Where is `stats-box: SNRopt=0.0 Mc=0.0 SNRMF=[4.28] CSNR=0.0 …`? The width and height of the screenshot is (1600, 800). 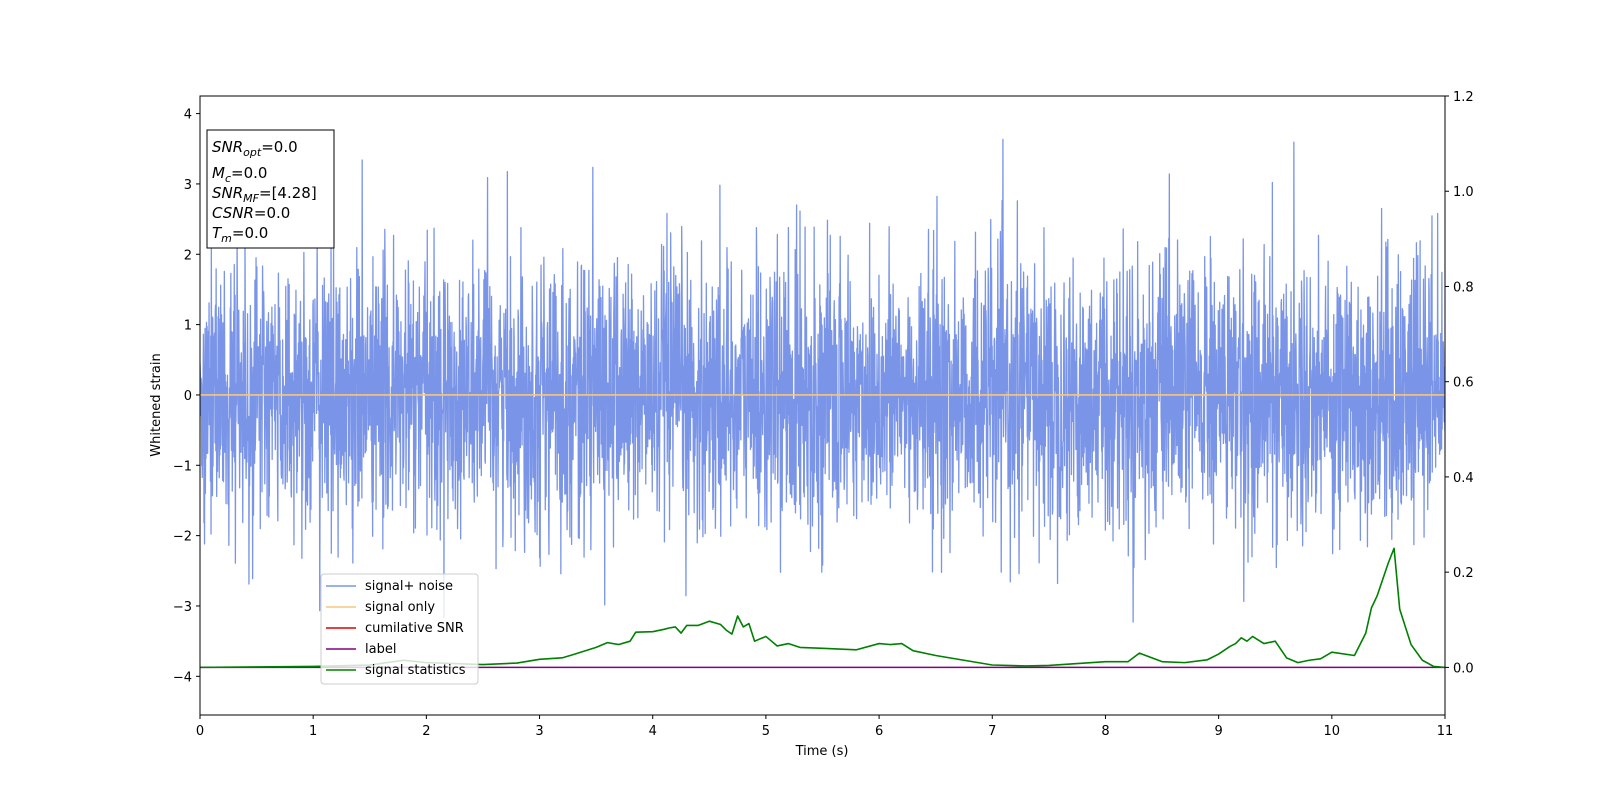
stats-box: SNRopt=0.0 Mc=0.0 SNRMF=[4.28] CSNR=0.0 … is located at coordinates (270, 189).